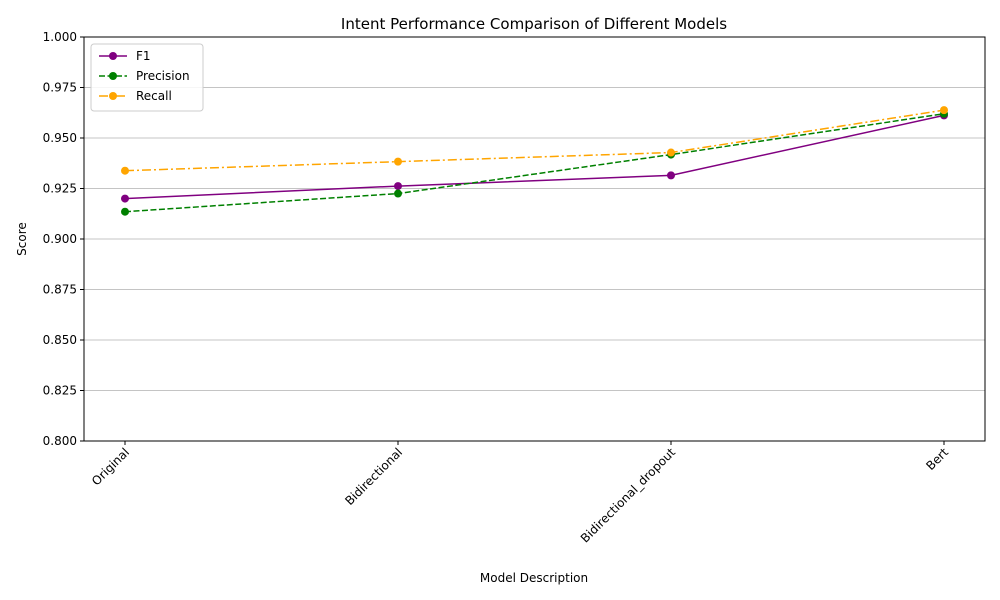 The width and height of the screenshot is (1000, 600). I want to click on legend-label: Recall, so click(154, 96).